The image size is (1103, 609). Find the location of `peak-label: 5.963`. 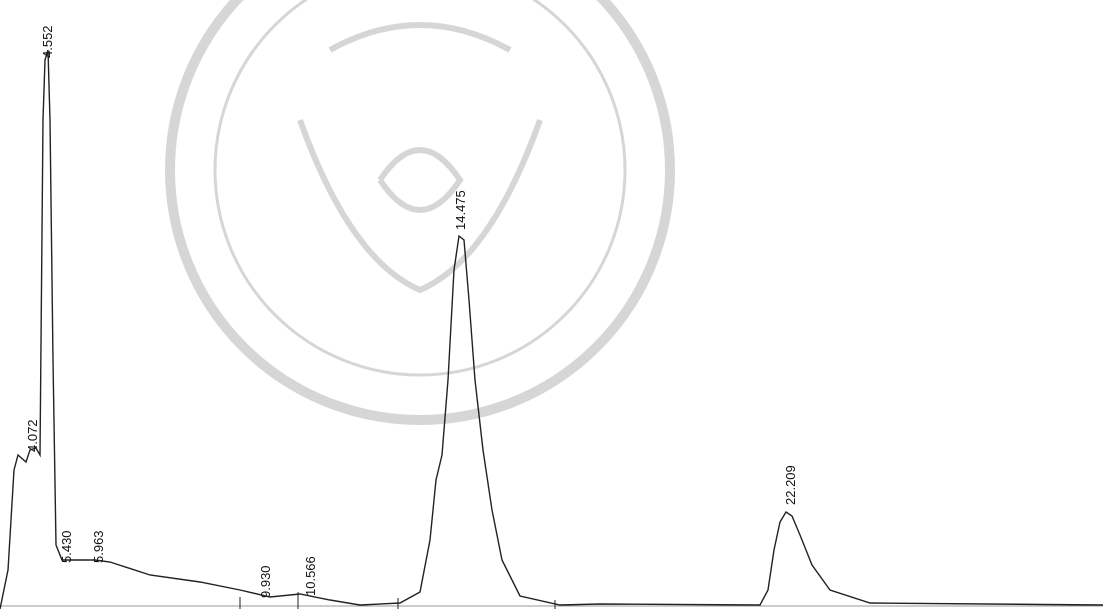

peak-label: 5.963 is located at coordinates (98, 546).